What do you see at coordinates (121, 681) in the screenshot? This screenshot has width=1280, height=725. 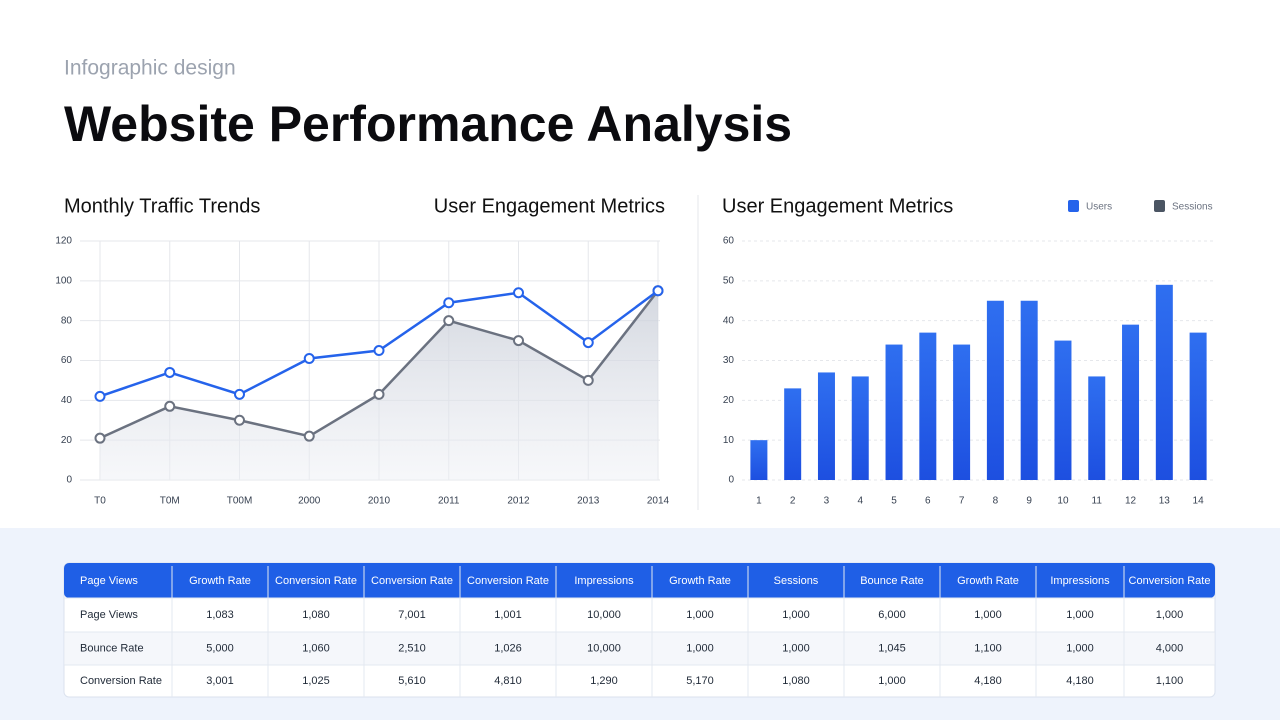 I see `table-cell: Conversion Rate` at bounding box center [121, 681].